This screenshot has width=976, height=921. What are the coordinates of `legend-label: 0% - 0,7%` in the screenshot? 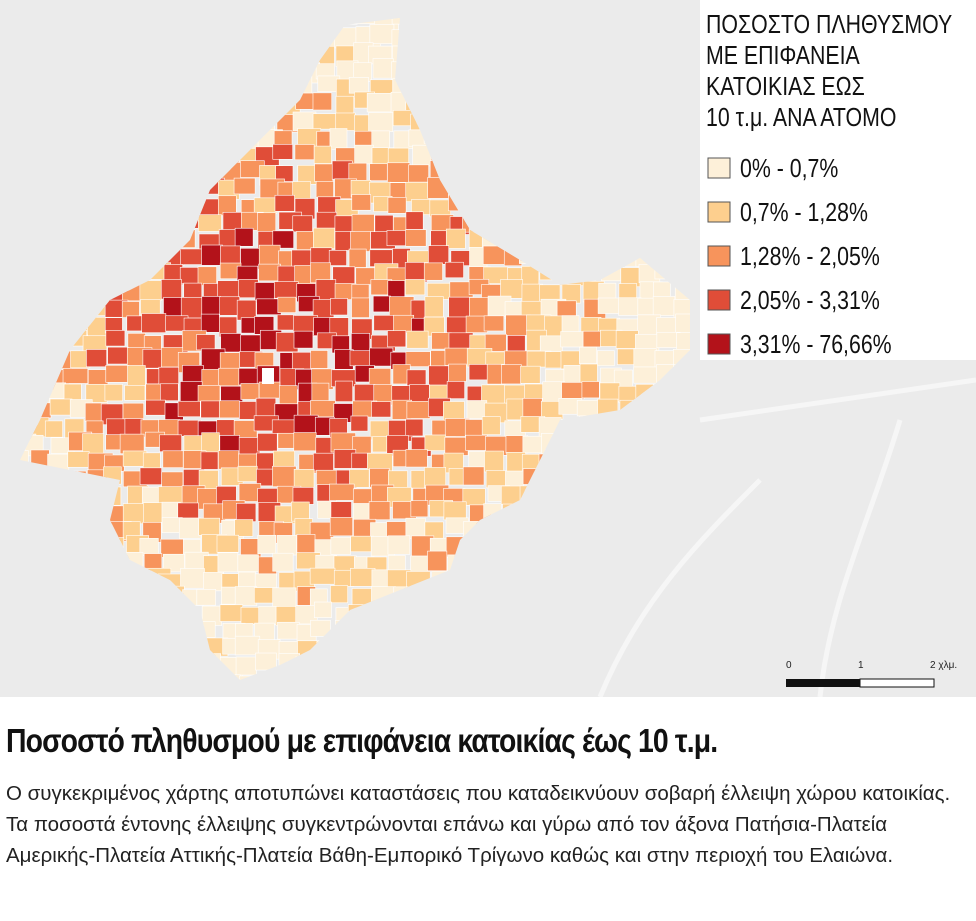 It's located at (789, 169).